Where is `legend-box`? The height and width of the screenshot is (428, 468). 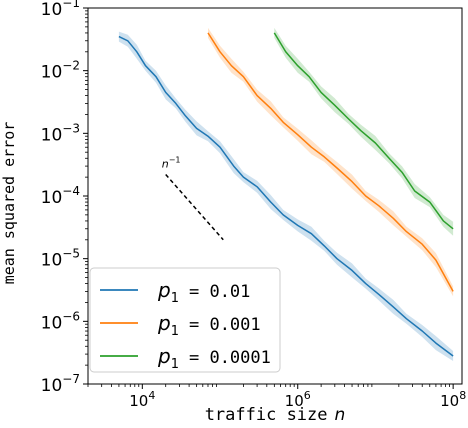 legend-box is located at coordinates (185, 320).